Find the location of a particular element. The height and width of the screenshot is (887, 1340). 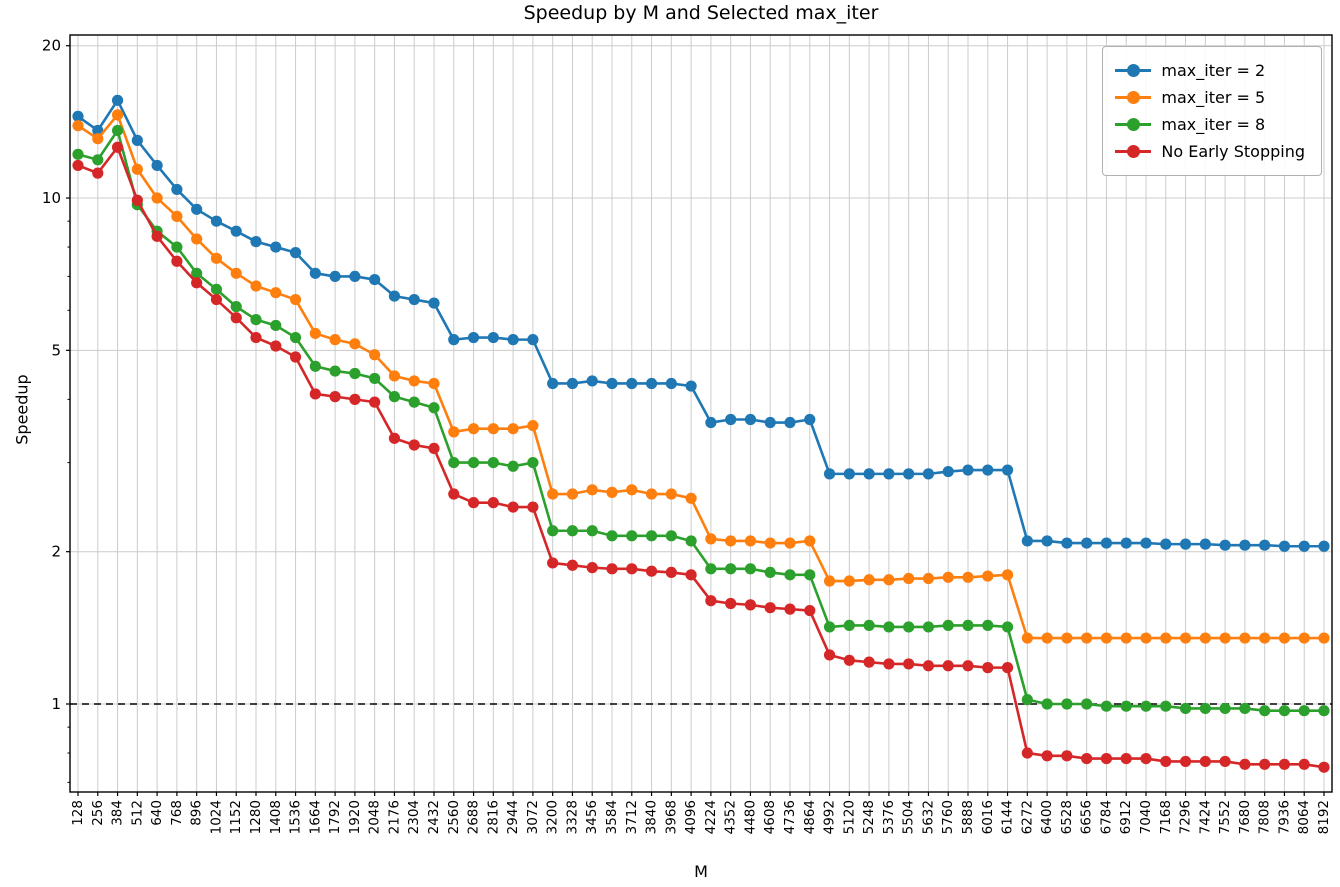

svg-text: 3840 is located at coordinates (652, 817).